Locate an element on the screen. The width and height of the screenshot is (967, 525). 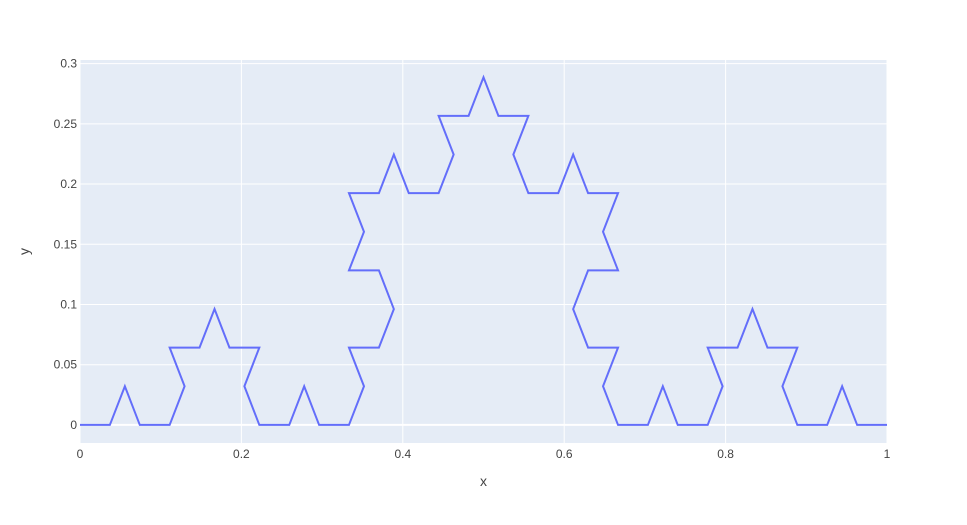
x-tick-label: 0.6 is located at coordinates (564, 454).